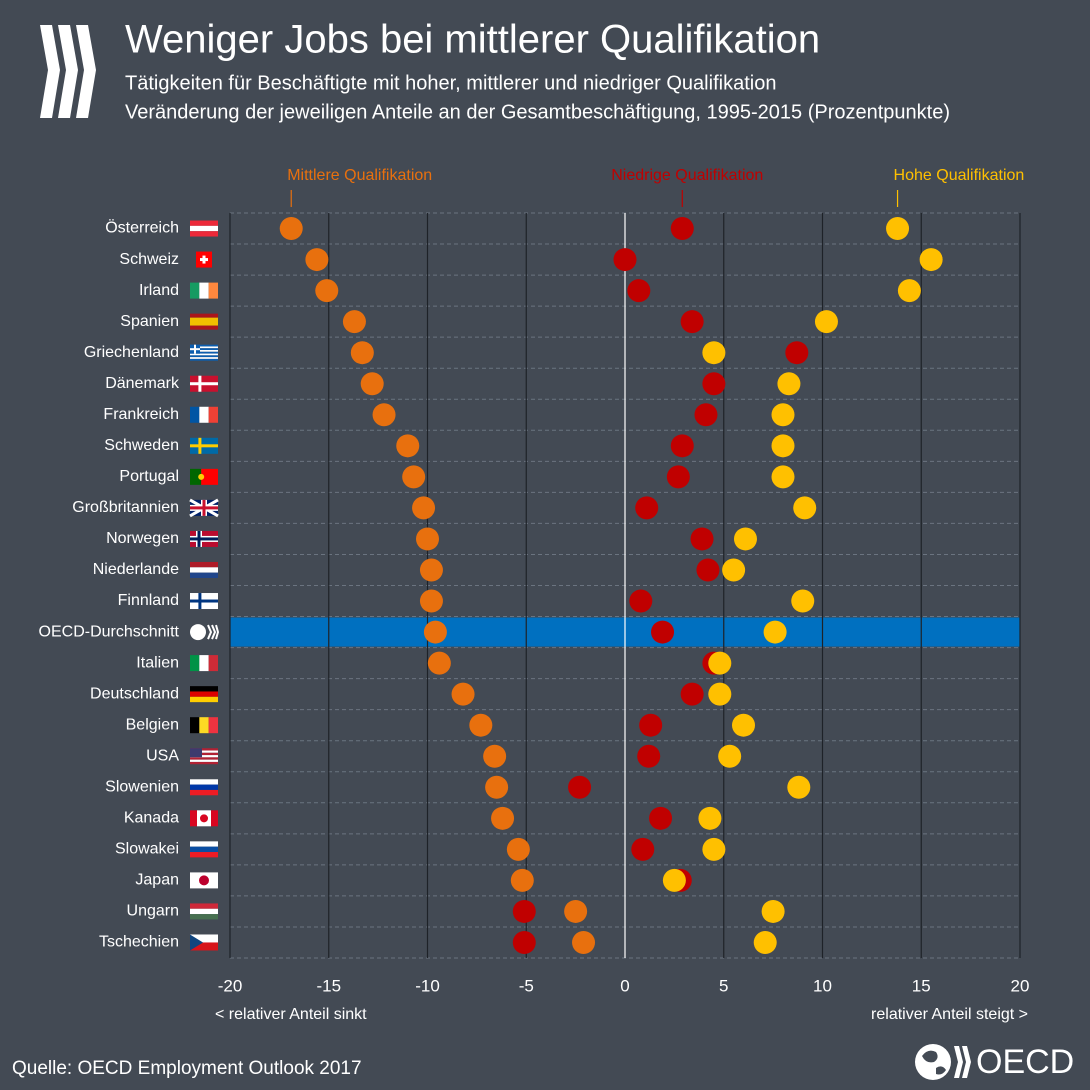 The height and width of the screenshot is (1090, 1090). Describe the element at coordinates (723, 985) in the screenshot. I see `x-tick-label: 5` at that location.